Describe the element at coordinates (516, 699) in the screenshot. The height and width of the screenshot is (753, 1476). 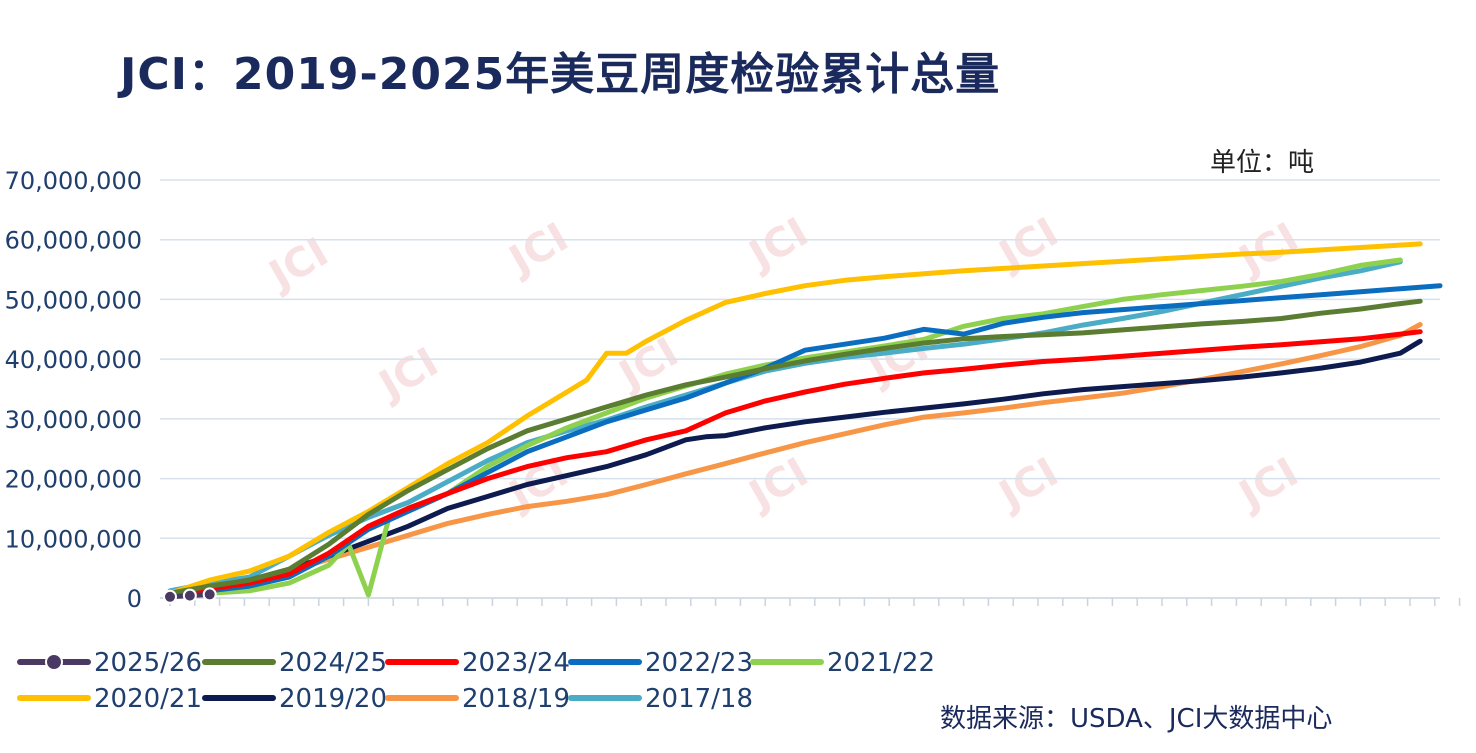
I see `legend-label-2018-19: 2018/19` at that location.